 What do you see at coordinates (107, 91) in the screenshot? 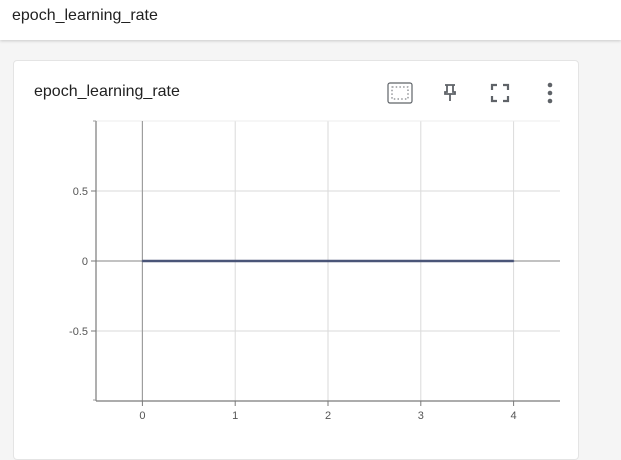
I see `card-title: epoch_learning_rate` at bounding box center [107, 91].